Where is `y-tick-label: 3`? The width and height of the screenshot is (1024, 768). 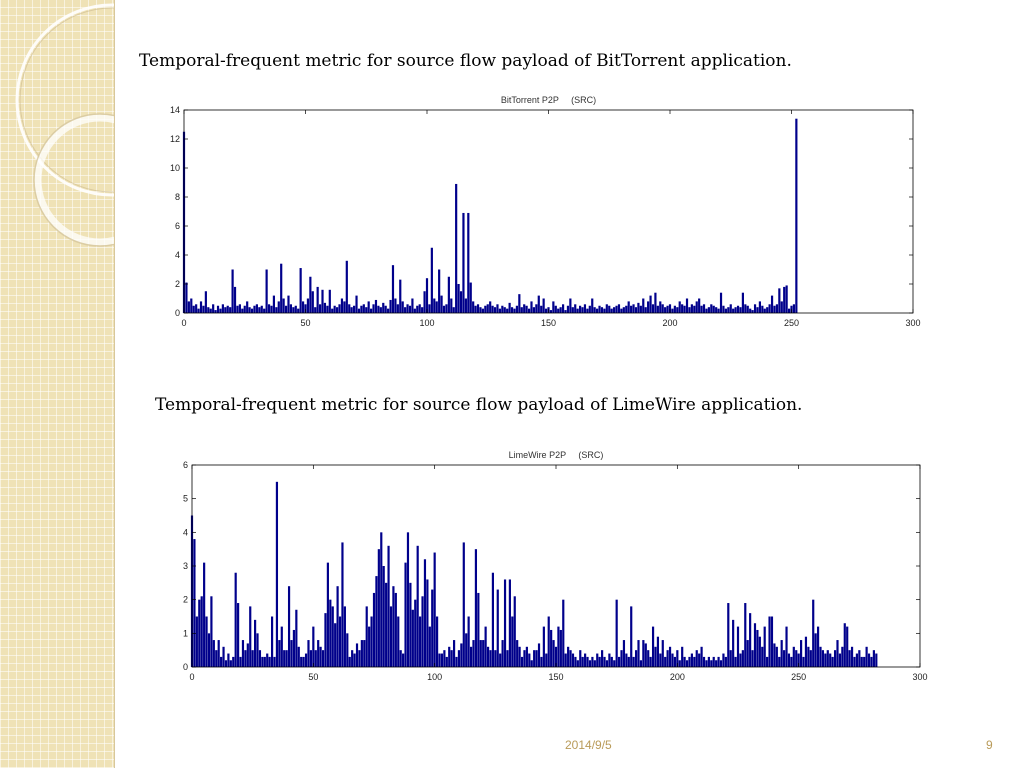 y-tick-label: 3 is located at coordinates (185, 566).